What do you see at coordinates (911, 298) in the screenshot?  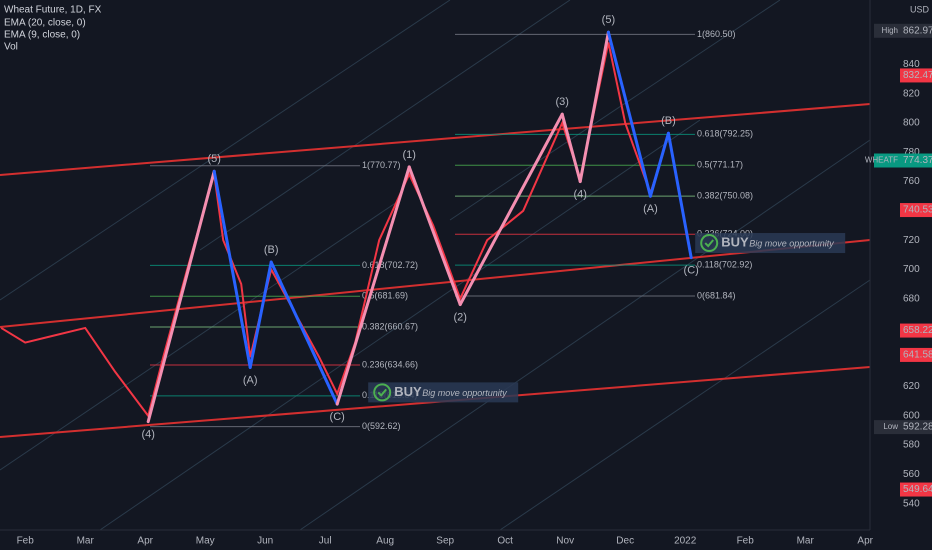 I see `y-tick-label: 680` at bounding box center [911, 298].